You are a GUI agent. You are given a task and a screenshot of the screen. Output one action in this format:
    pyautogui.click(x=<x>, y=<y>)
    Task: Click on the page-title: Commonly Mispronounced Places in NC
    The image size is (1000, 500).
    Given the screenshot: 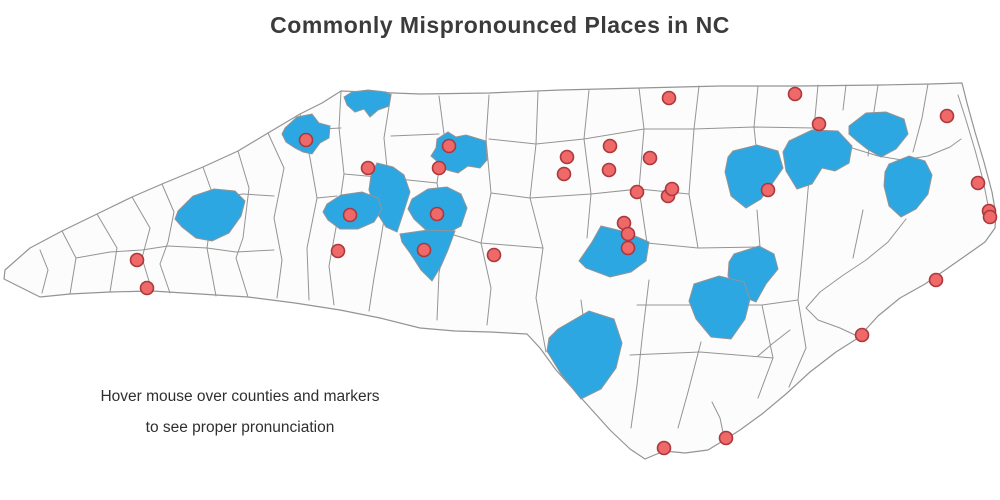 What is the action you would take?
    pyautogui.click(x=500, y=25)
    